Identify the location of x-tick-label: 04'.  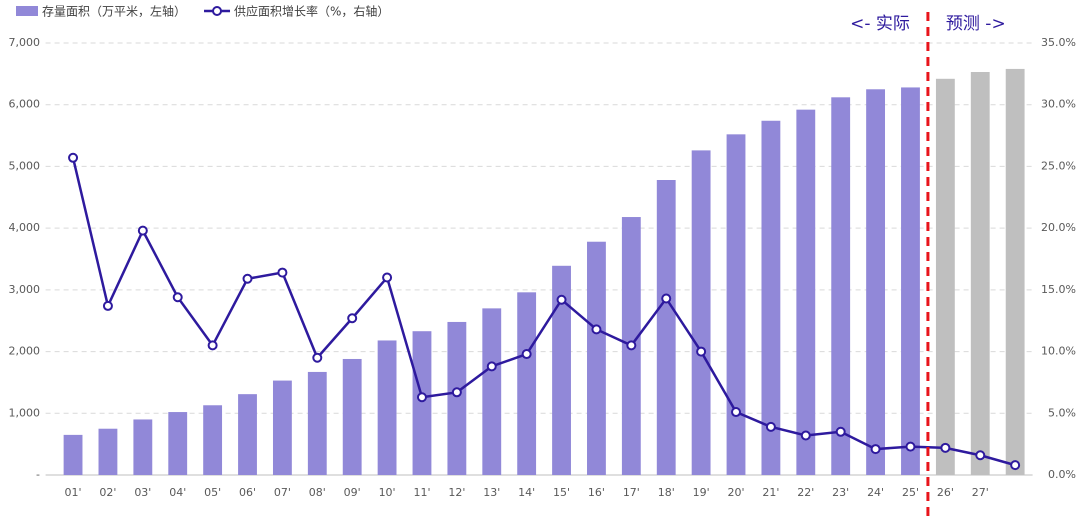
(177, 492).